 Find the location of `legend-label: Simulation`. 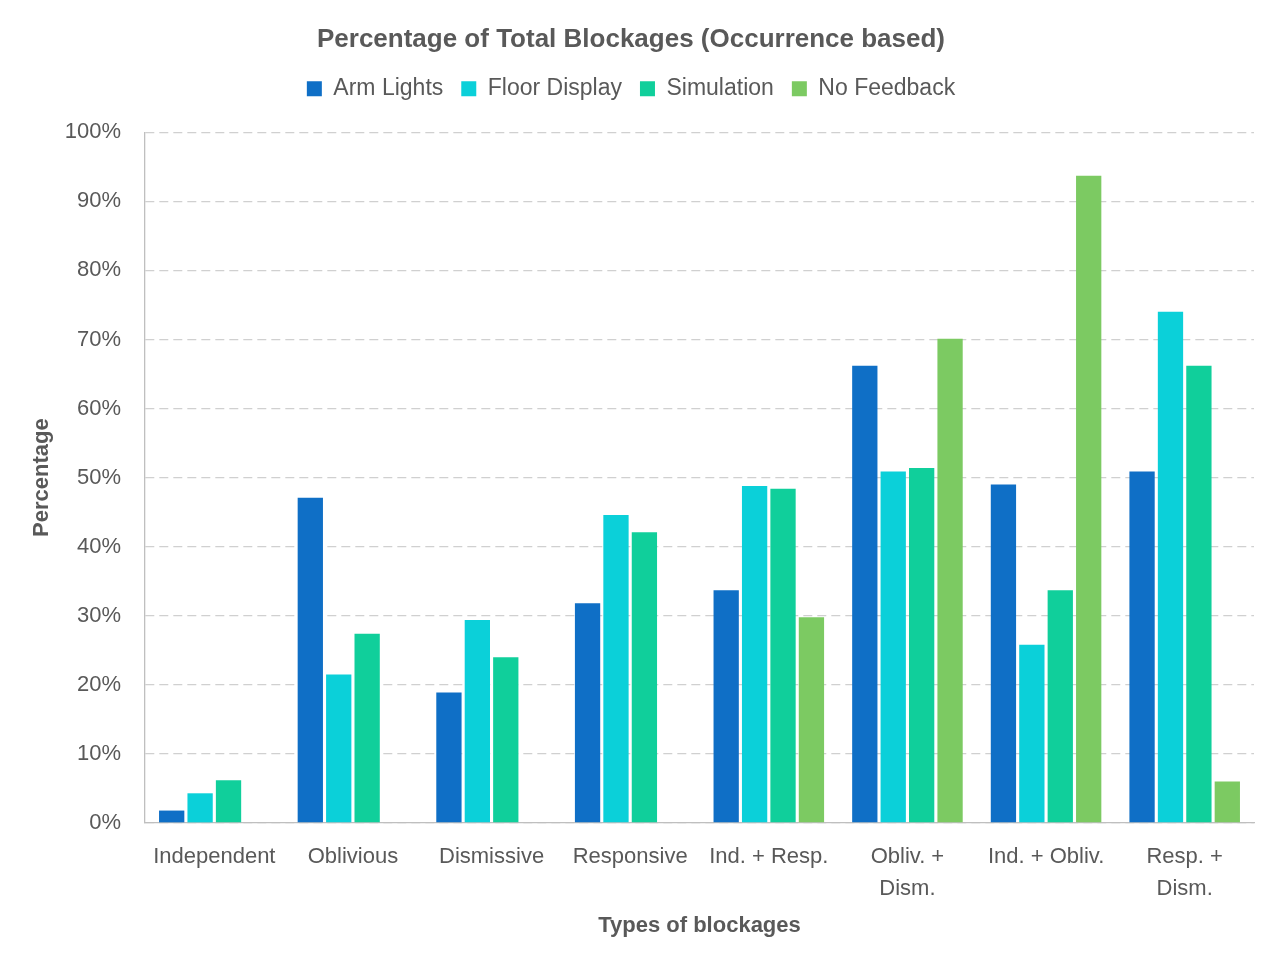

legend-label: Simulation is located at coordinates (720, 87).